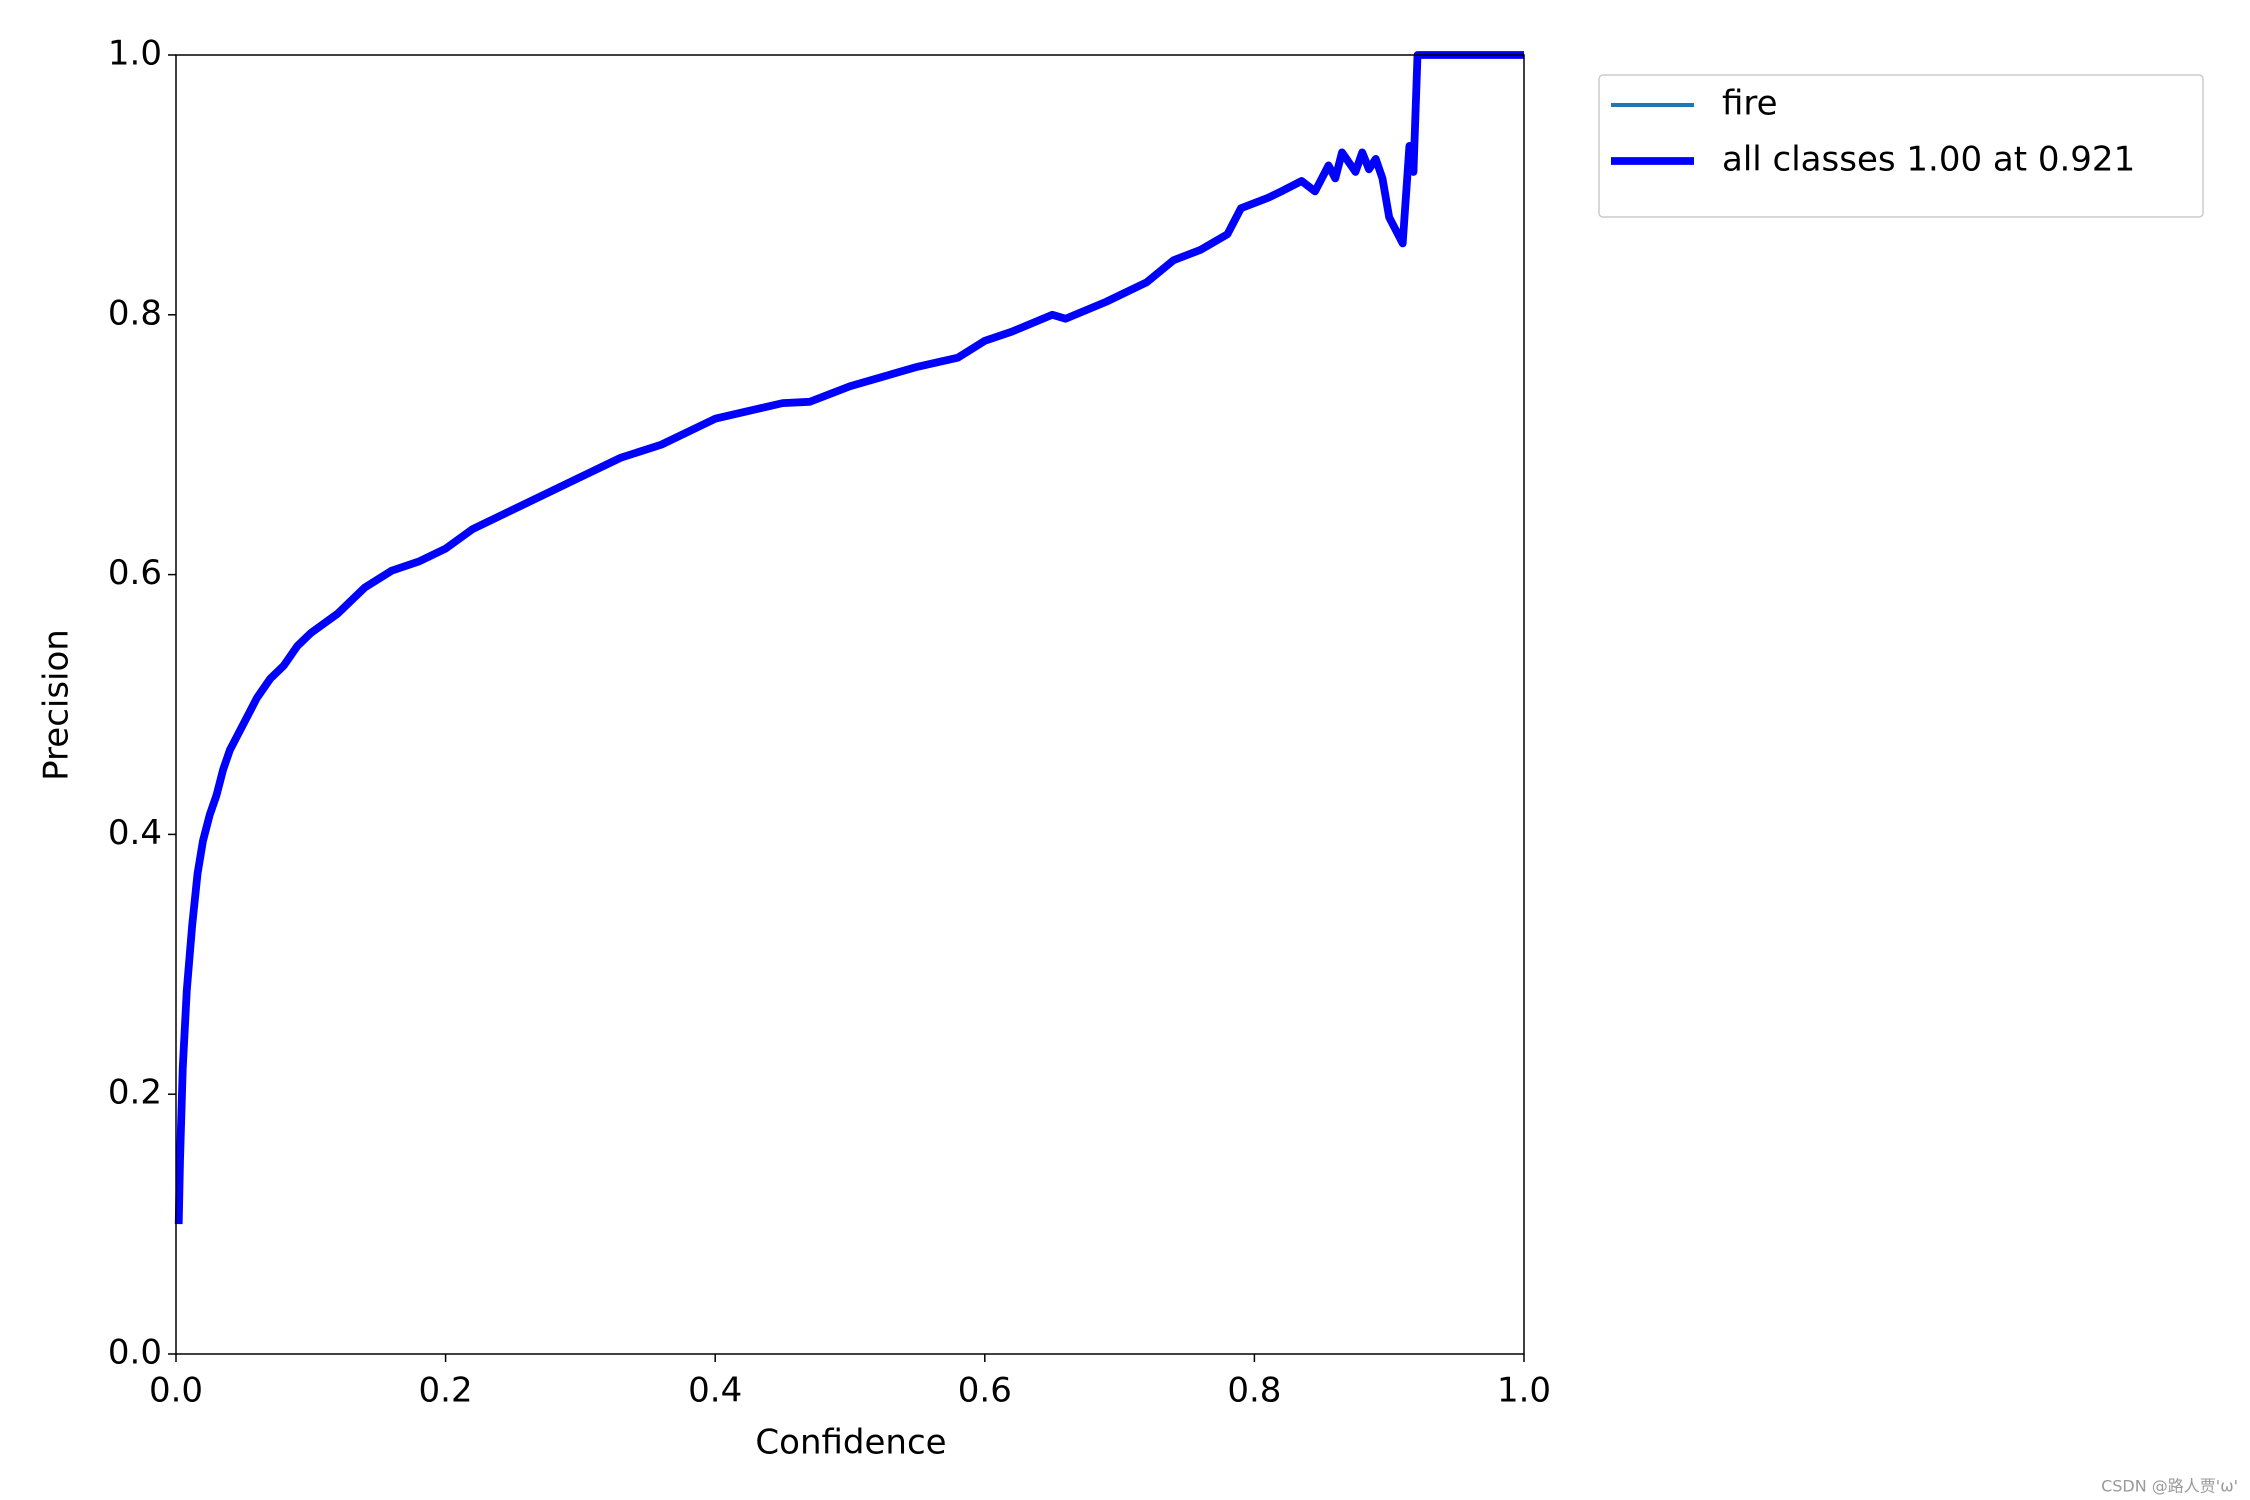 Image resolution: width=2250 pixels, height=1500 pixels. Describe the element at coordinates (135, 1093) in the screenshot. I see `y-tick-label: 0.2` at that location.